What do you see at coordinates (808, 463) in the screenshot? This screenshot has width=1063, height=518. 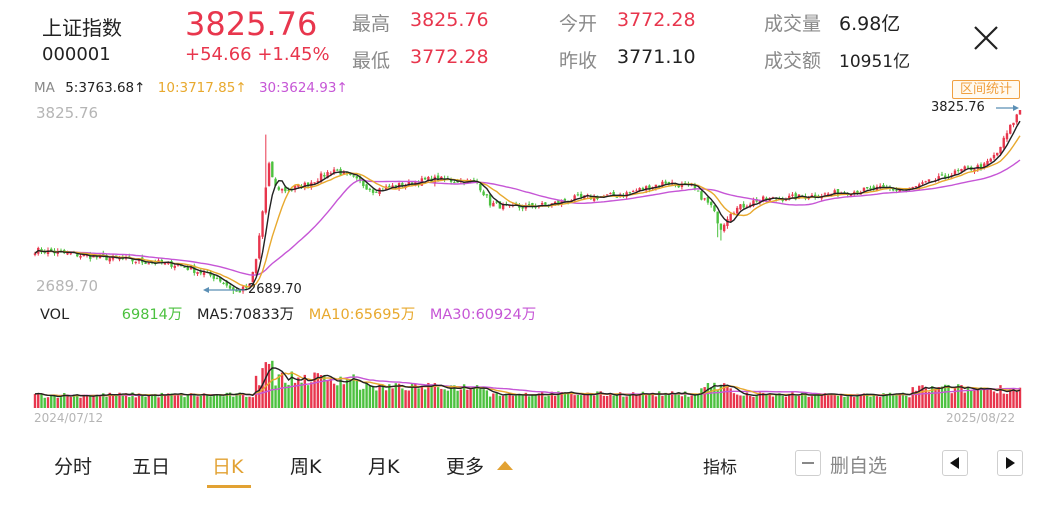 I see `remove-watch-icon` at bounding box center [808, 463].